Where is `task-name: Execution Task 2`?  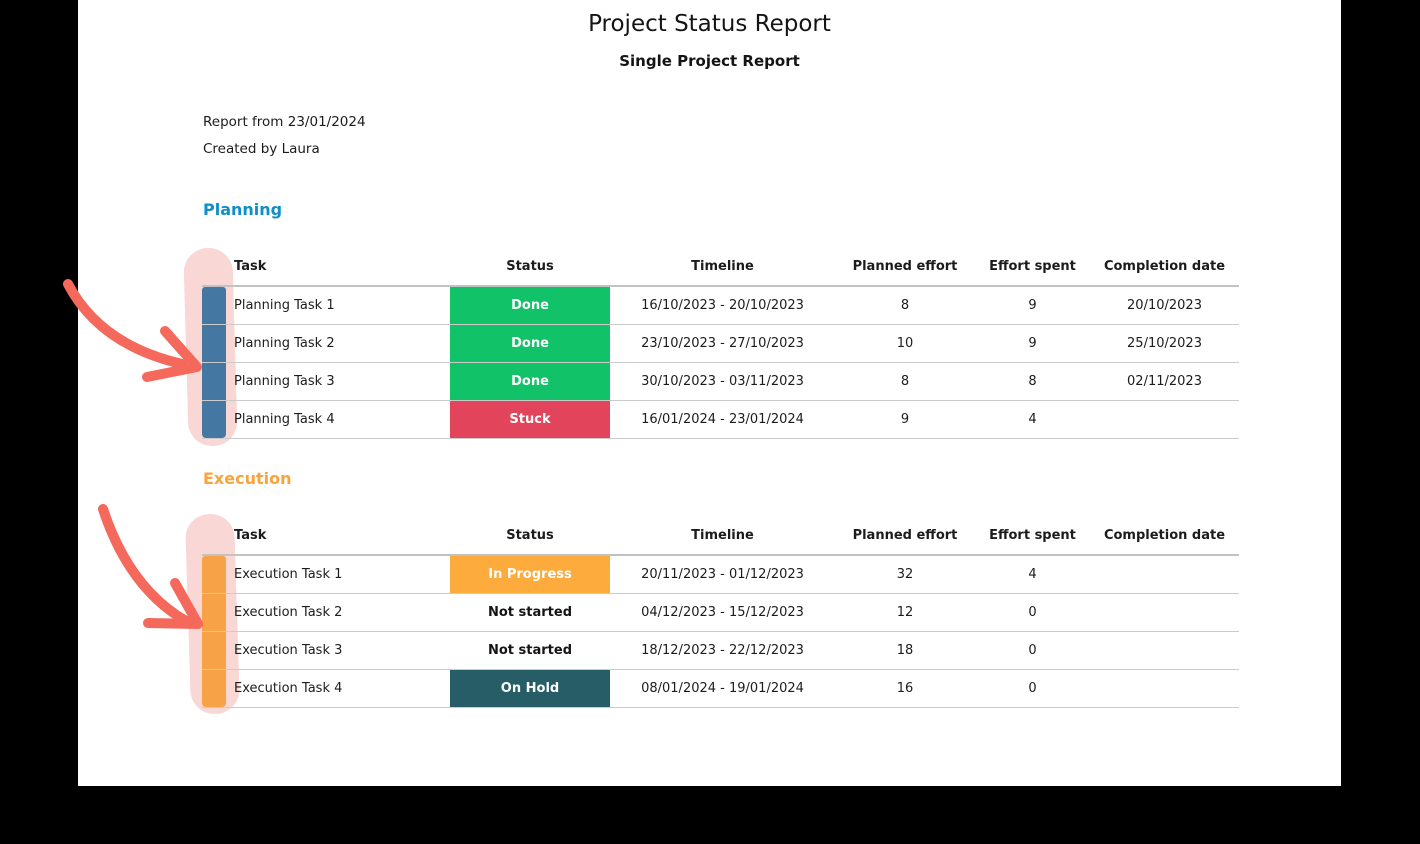 task-name: Execution Task 2 is located at coordinates (288, 612).